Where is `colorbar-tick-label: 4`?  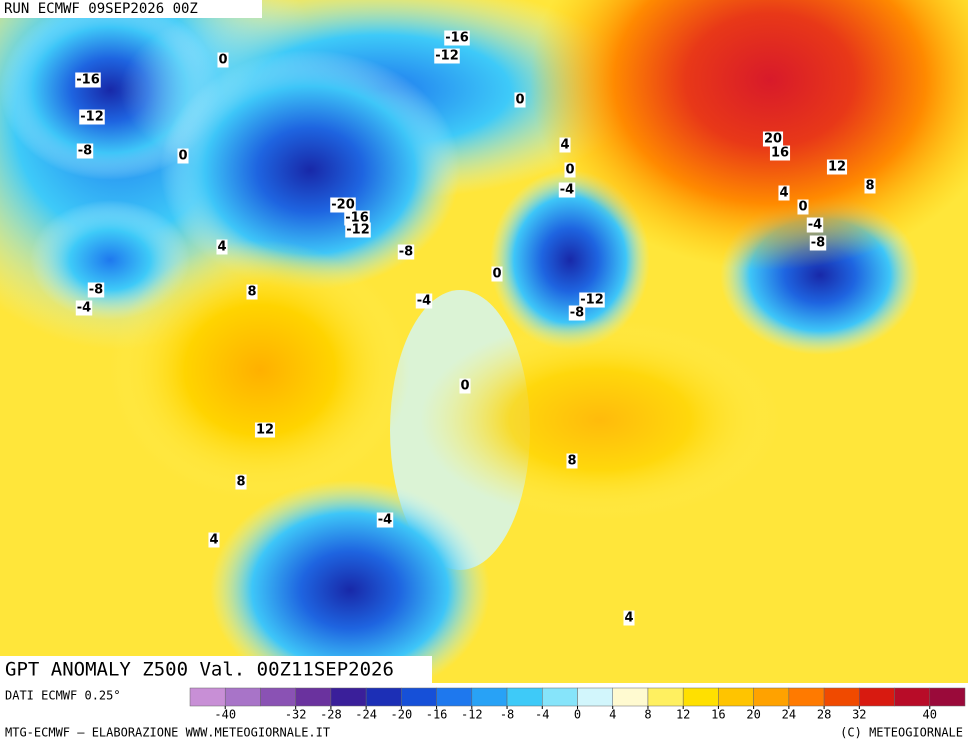
colorbar-tick-label: 4 is located at coordinates (612, 715).